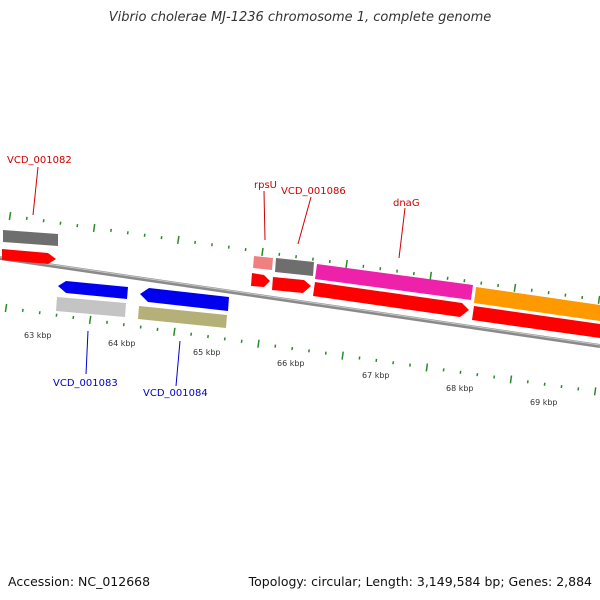 This screenshot has width=600, height=600. What do you see at coordinates (406, 203) in the screenshot?
I see `gene-label-dnaG: dnaG` at bounding box center [406, 203].